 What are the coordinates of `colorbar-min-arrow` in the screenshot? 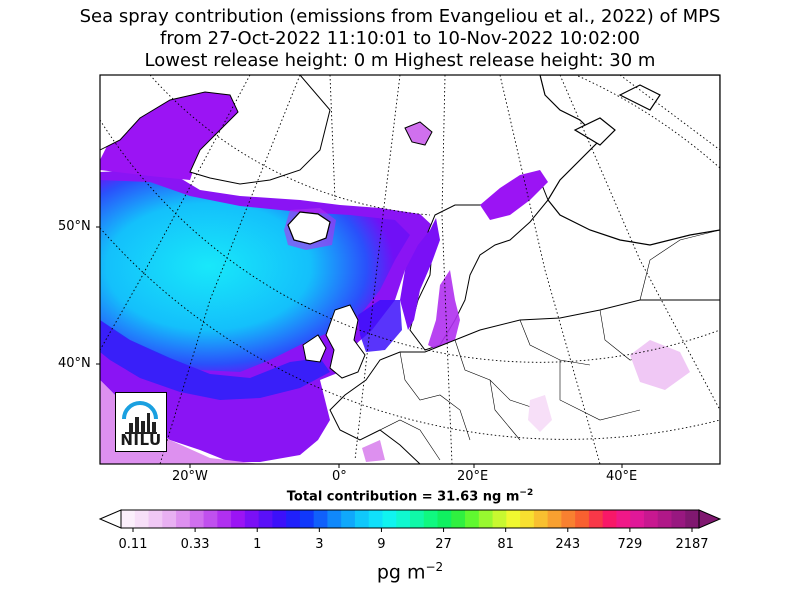 It's located at (110, 519).